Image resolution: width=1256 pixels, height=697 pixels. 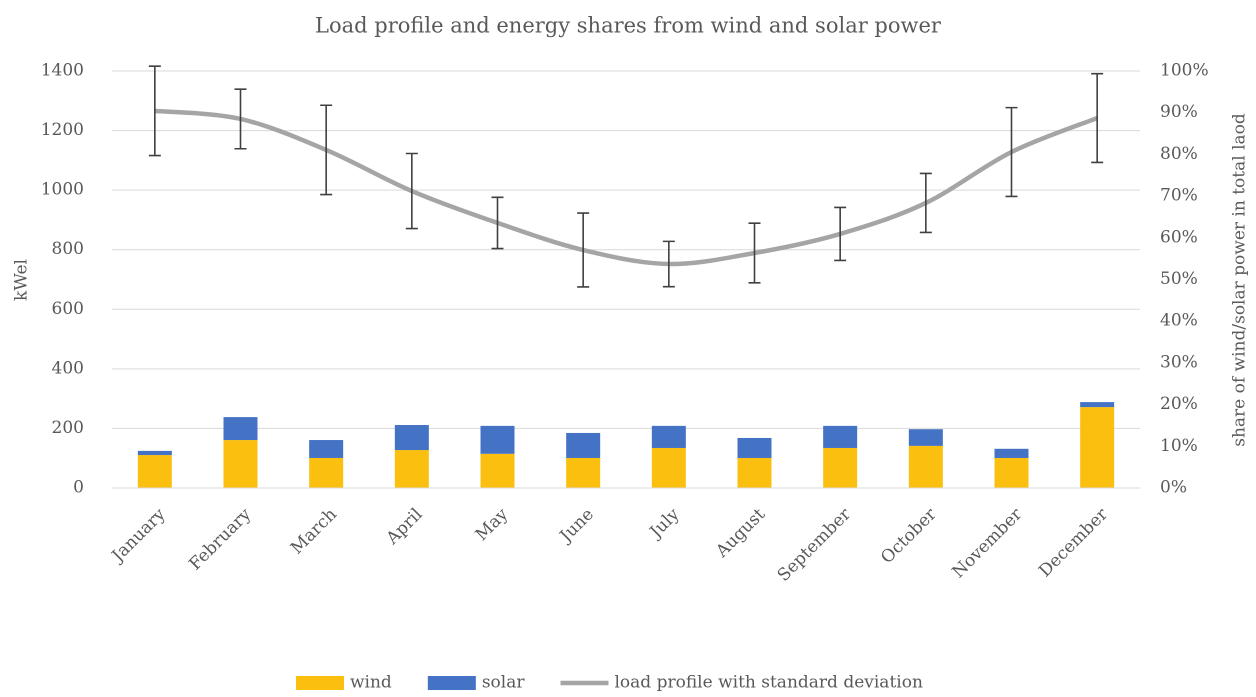 I want to click on y-tick-label: 200, so click(x=68, y=428).